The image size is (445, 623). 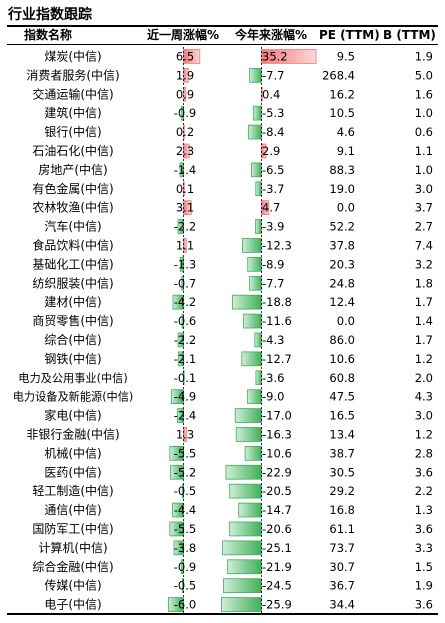 What do you see at coordinates (424, 491) in the screenshot?
I see `pb-value: 2.2` at bounding box center [424, 491].